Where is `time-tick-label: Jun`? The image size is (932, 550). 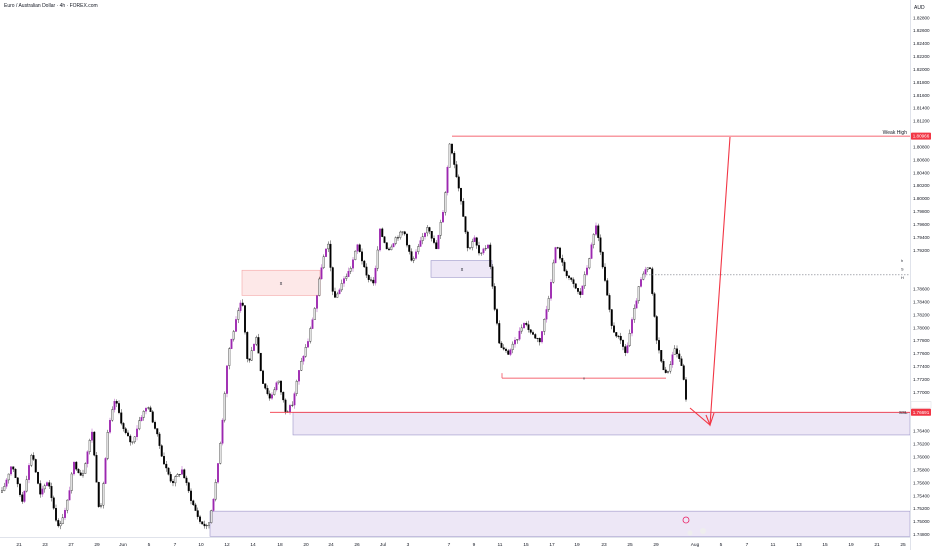
time-tick-label: Jun is located at coordinates (123, 545).